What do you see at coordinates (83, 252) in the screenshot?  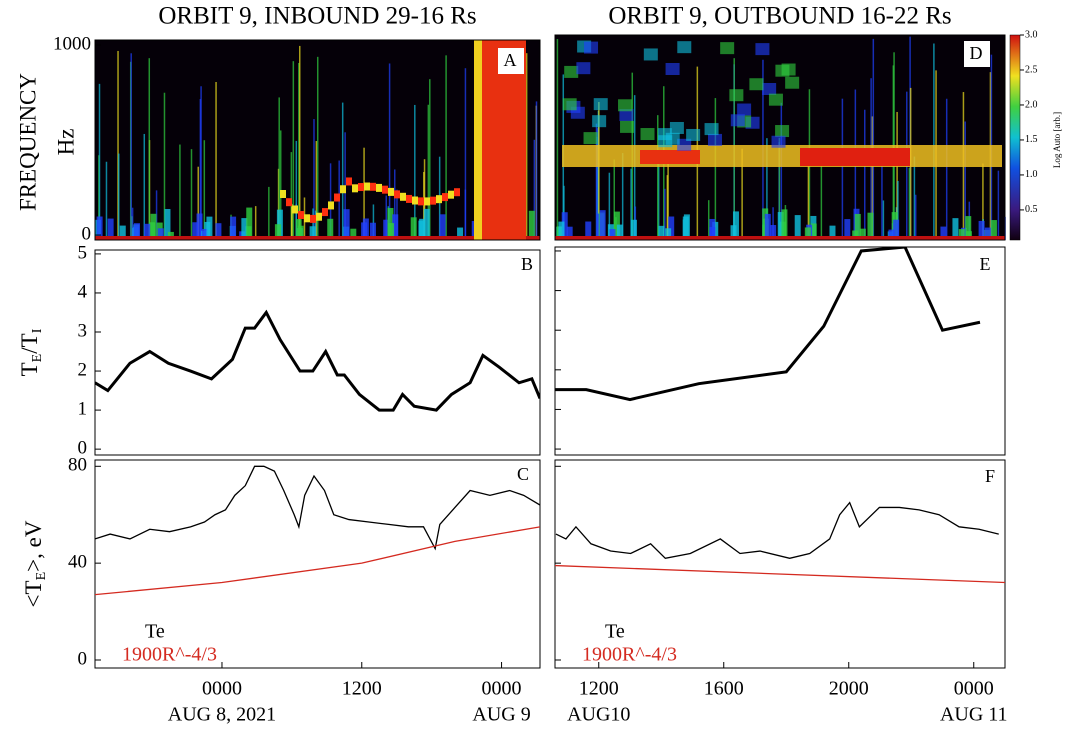 I see `y-tick-label: 5` at bounding box center [83, 252].